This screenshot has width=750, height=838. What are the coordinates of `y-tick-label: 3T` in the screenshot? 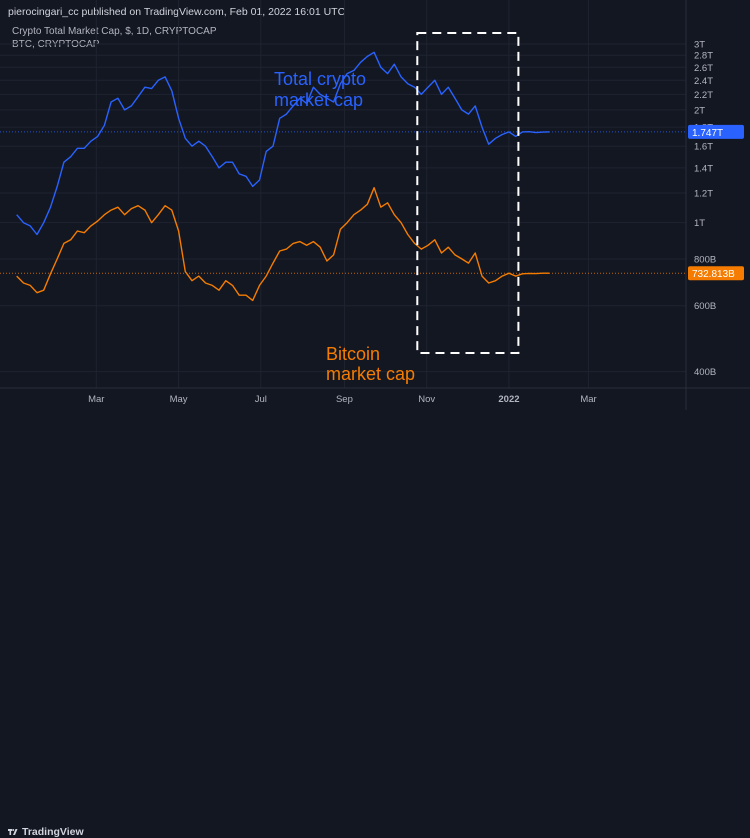 It's located at (699, 45).